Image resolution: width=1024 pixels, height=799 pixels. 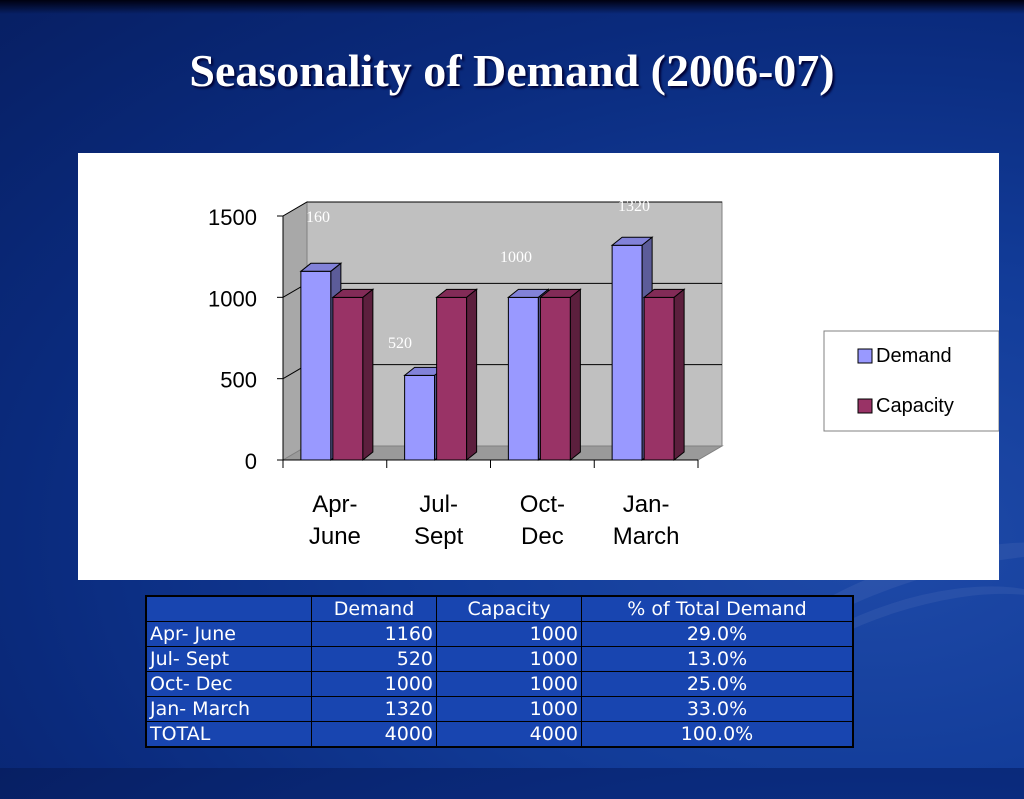 What do you see at coordinates (232, 217) in the screenshot?
I see `y-tick-label: 1500` at bounding box center [232, 217].